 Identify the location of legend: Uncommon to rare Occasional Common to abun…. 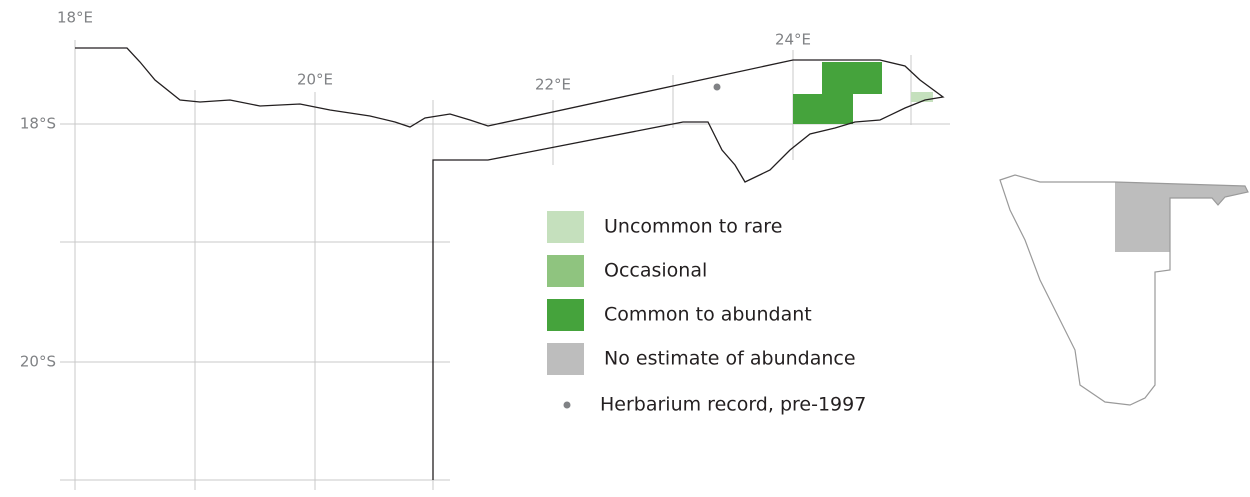
(706, 313).